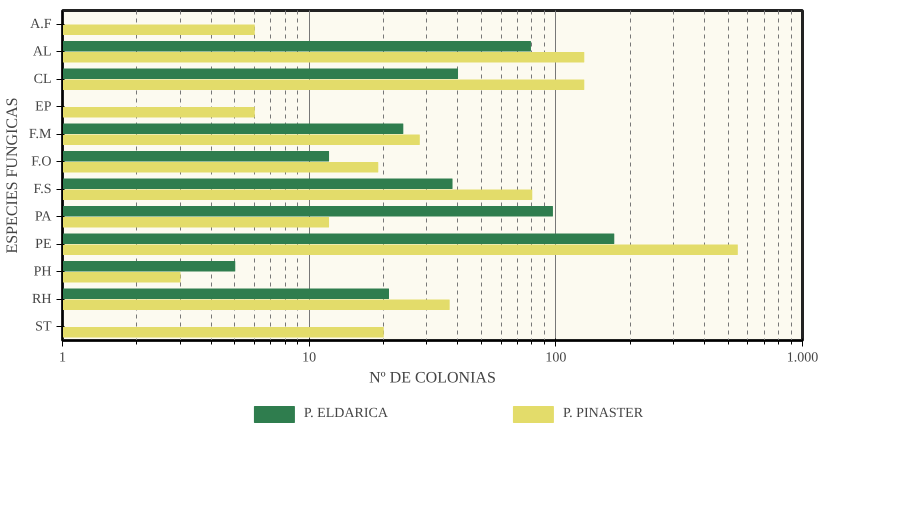 The width and height of the screenshot is (900, 505). What do you see at coordinates (41, 162) in the screenshot?
I see `y-tick-label: F.O` at bounding box center [41, 162].